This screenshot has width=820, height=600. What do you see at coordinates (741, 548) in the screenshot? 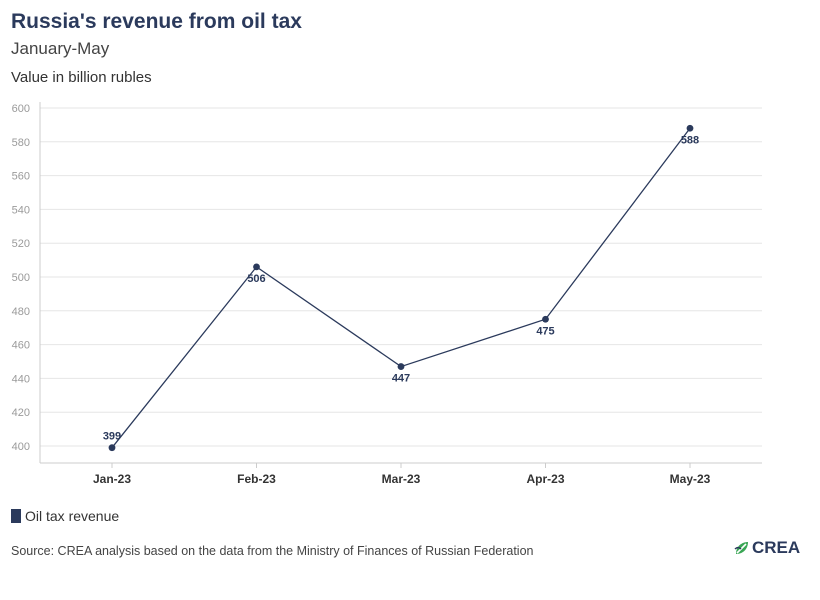
I see `crea-leaf-icon` at bounding box center [741, 548].